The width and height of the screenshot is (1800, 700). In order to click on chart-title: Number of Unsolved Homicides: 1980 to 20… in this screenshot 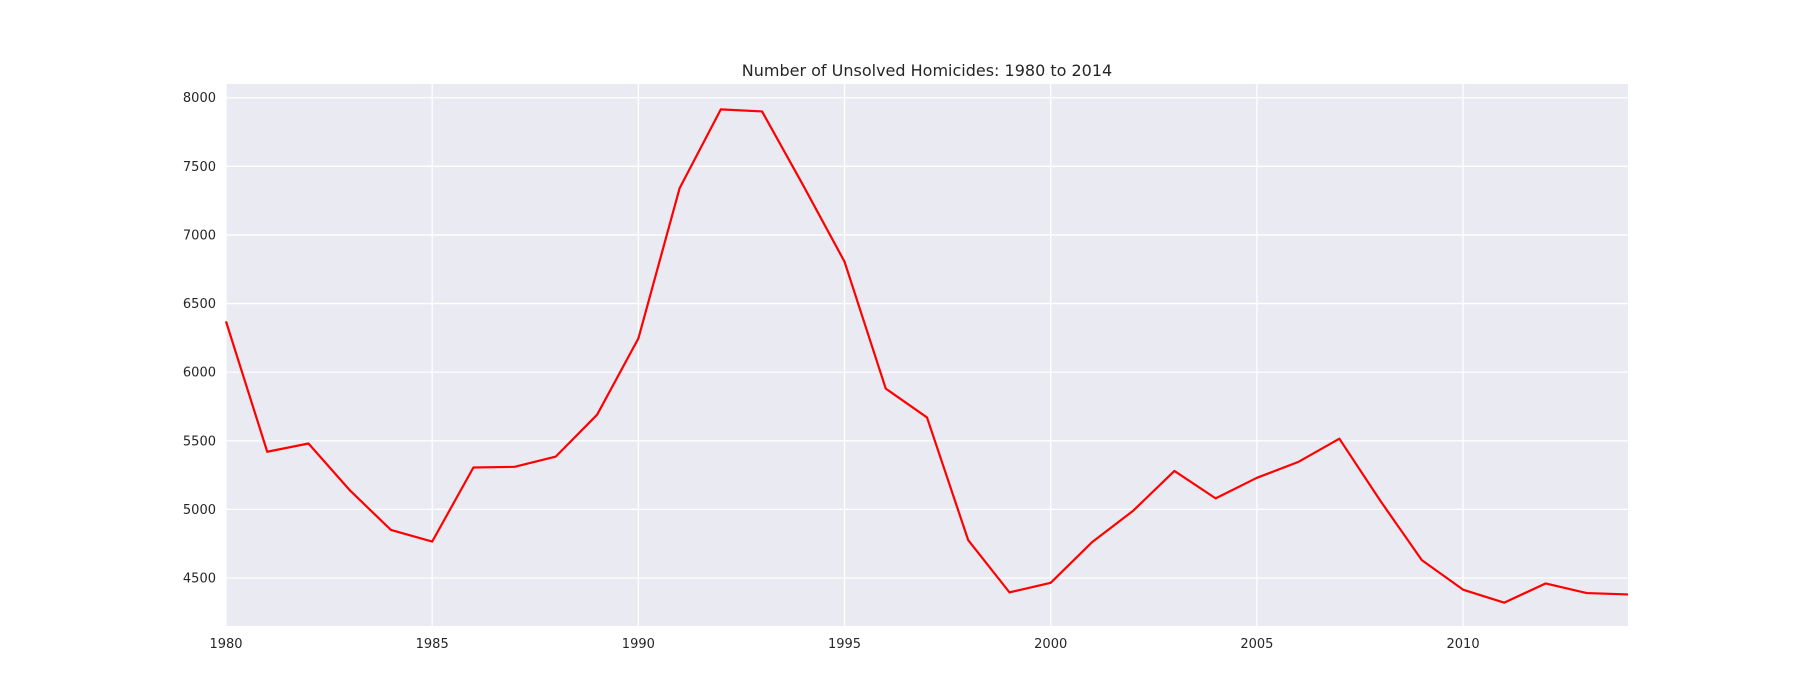, I will do `click(927, 70)`.